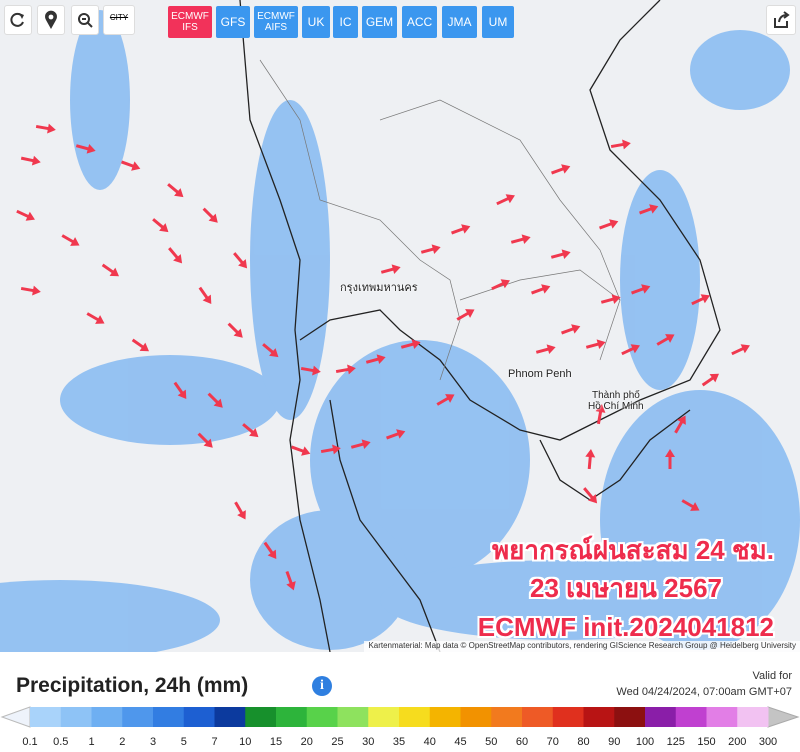  I want to click on model-button: JMA, so click(459, 22).